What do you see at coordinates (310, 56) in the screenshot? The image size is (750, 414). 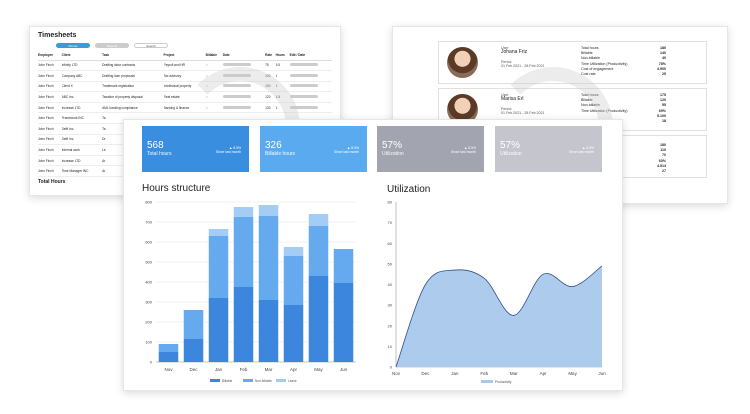 I see `column-header: Edit / Date` at bounding box center [310, 56].